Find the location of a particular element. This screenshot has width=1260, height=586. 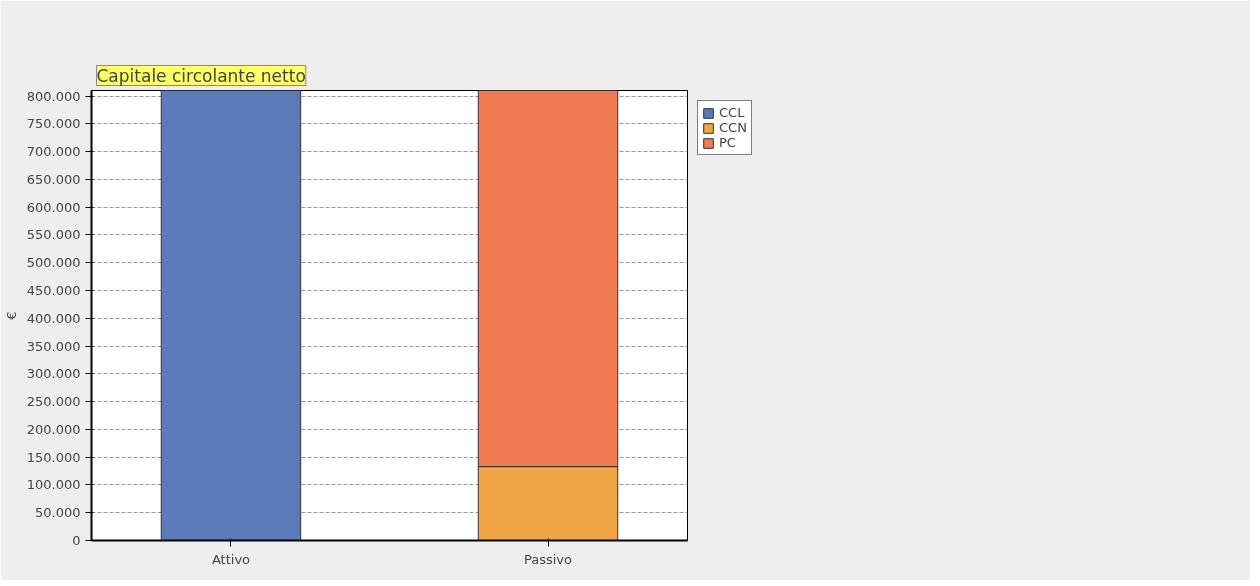

chart-title: Capitale circolante netto is located at coordinates (201, 75).